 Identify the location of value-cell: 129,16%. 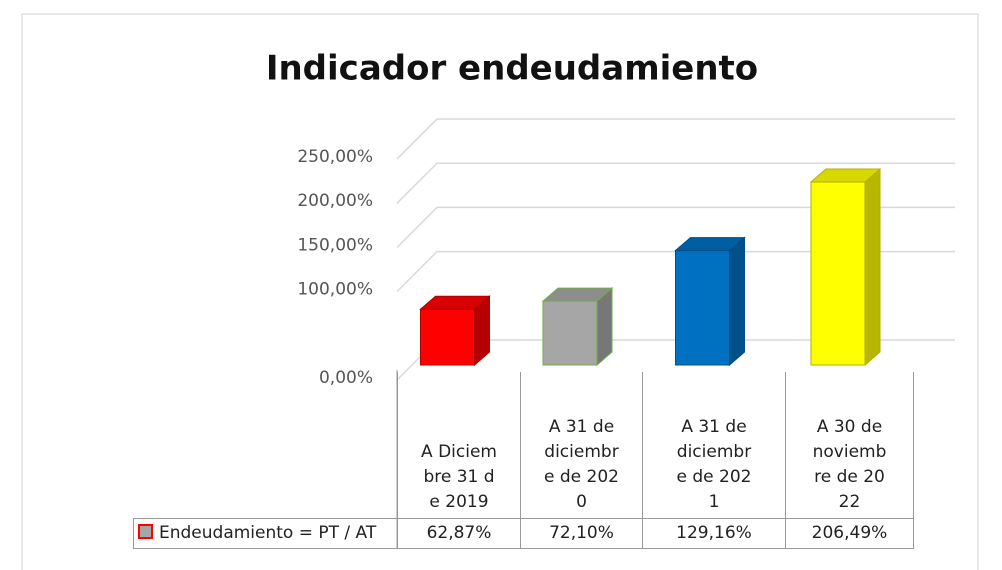
(714, 533).